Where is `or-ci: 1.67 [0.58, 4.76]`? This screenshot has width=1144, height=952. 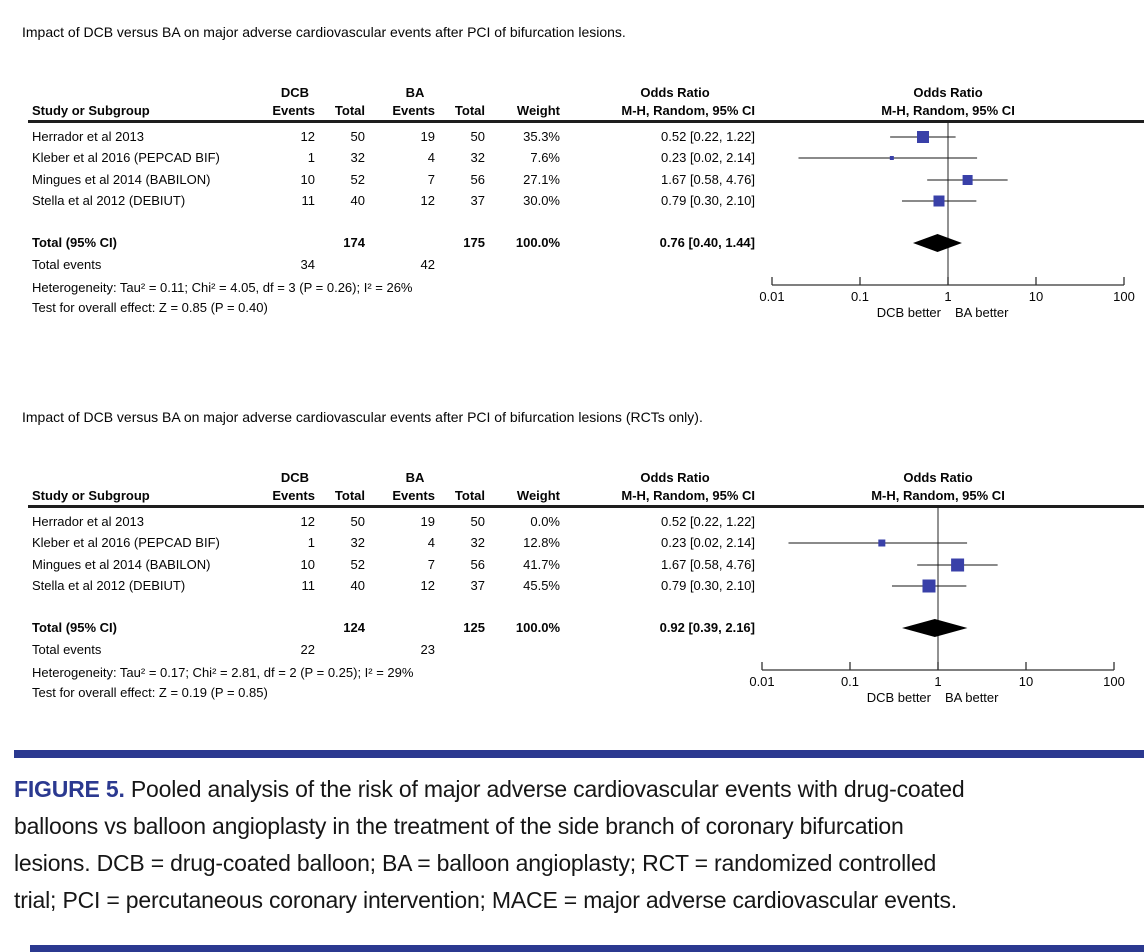 or-ci: 1.67 [0.58, 4.76] is located at coordinates (708, 564).